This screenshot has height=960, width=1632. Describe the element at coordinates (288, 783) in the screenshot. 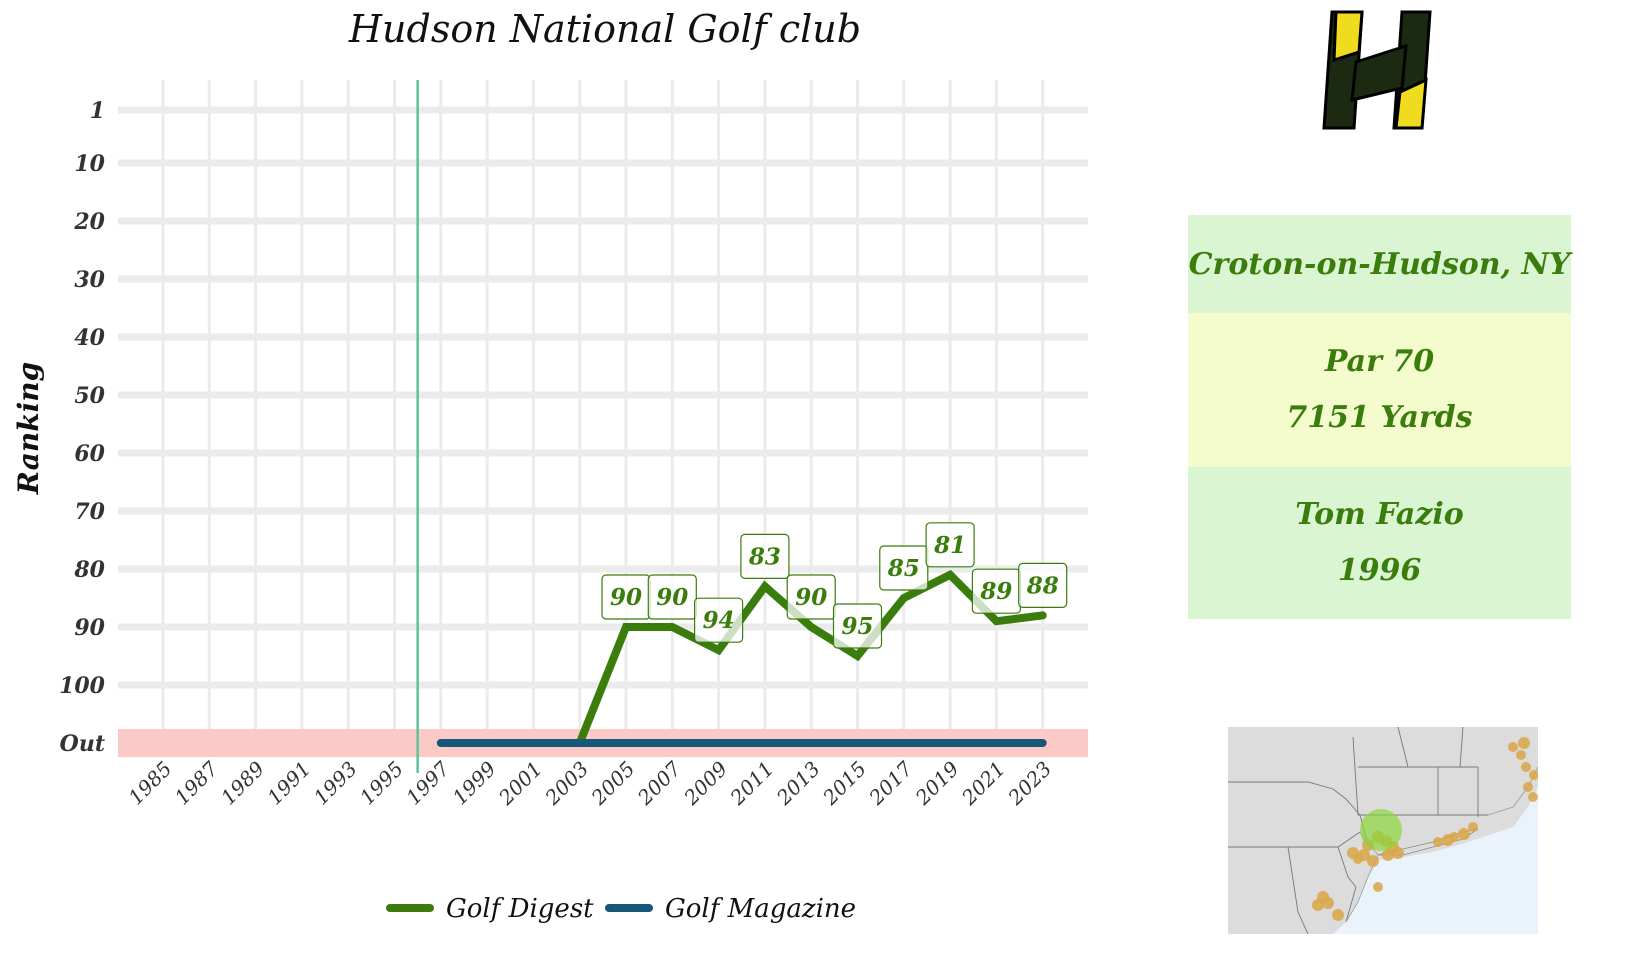

I see `x-tick-label: 1991` at that location.